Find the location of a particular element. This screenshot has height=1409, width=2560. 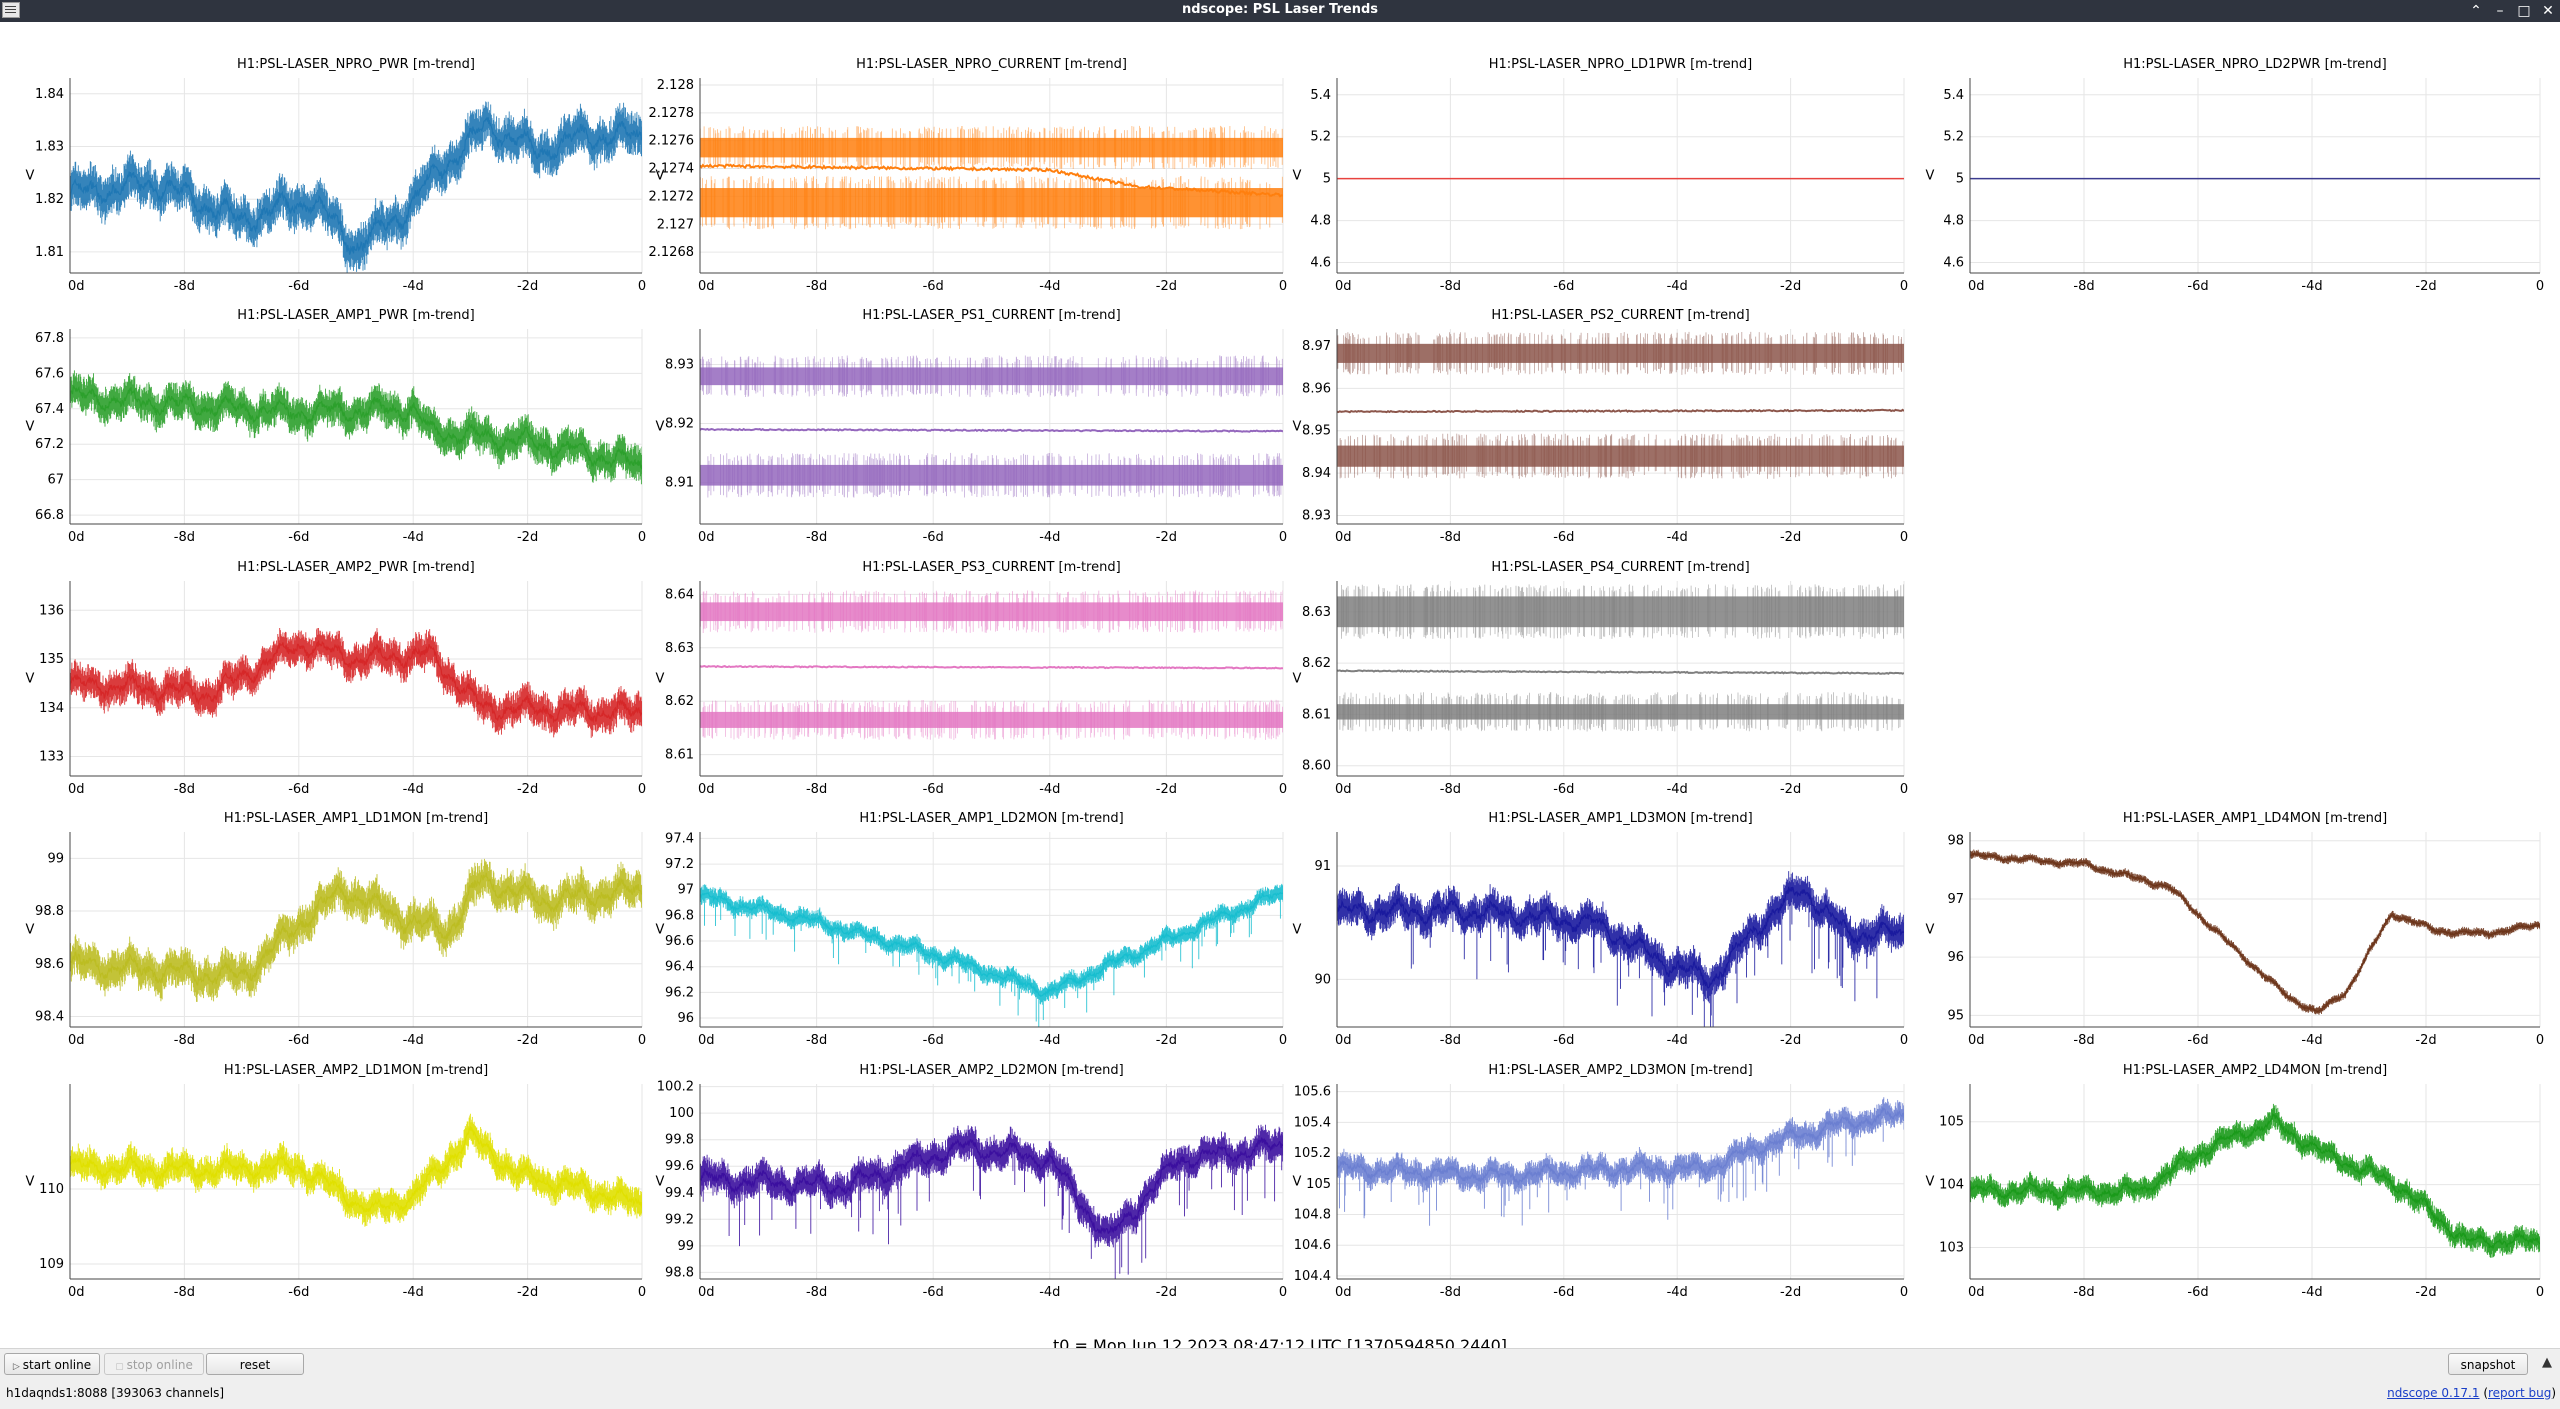

keep-above-icon: ⌃ is located at coordinates (2476, 11).